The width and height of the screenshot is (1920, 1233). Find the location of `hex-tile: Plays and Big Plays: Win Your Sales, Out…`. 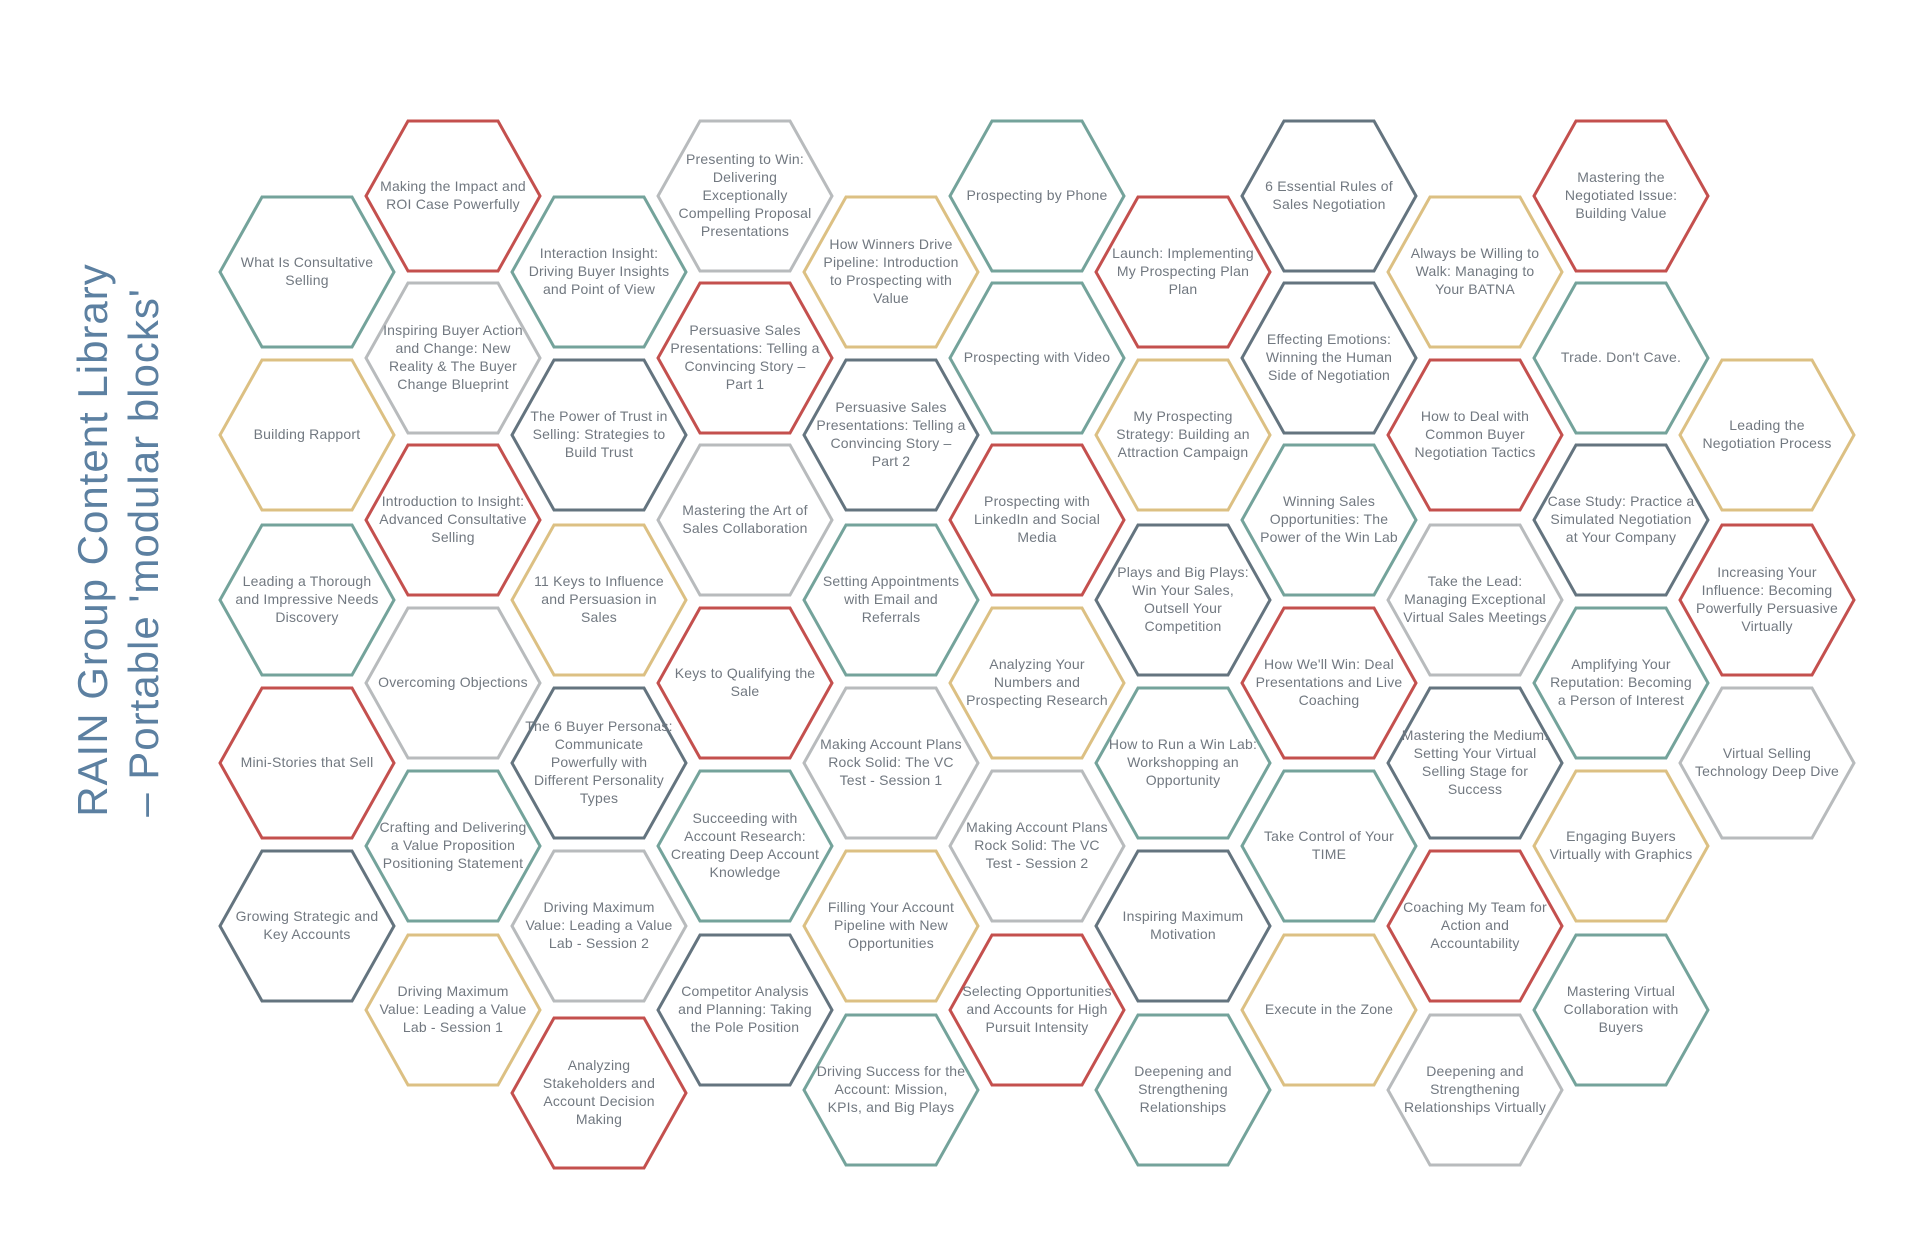

hex-tile: Plays and Big Plays: Win Your Sales, Out… is located at coordinates (1183, 600).